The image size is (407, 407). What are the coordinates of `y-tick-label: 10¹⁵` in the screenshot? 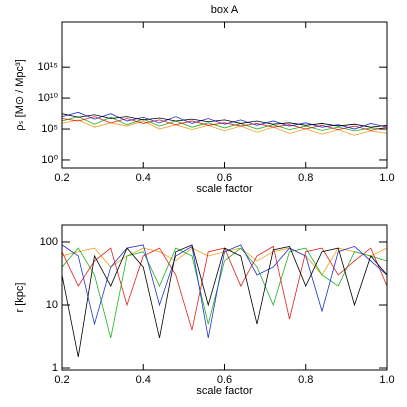 It's located at (48, 67).